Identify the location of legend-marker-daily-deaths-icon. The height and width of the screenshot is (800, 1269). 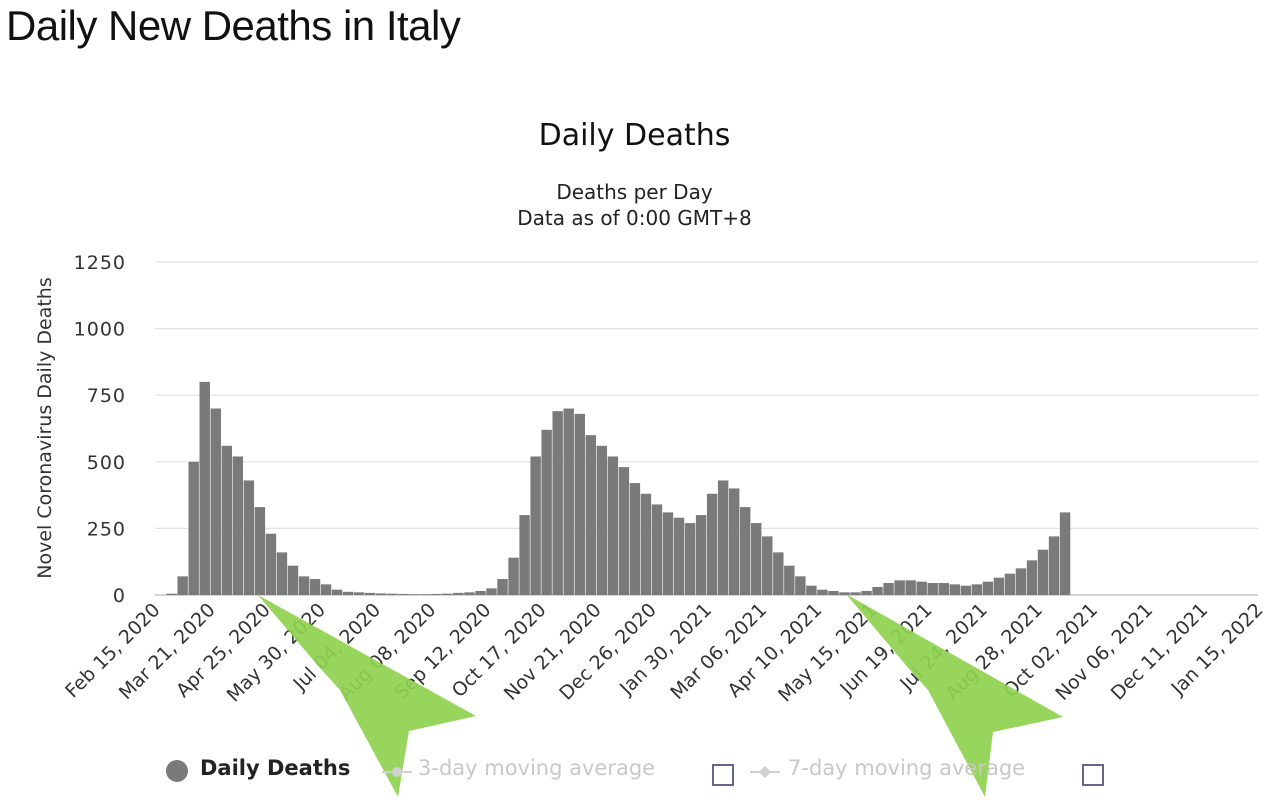
(177, 771).